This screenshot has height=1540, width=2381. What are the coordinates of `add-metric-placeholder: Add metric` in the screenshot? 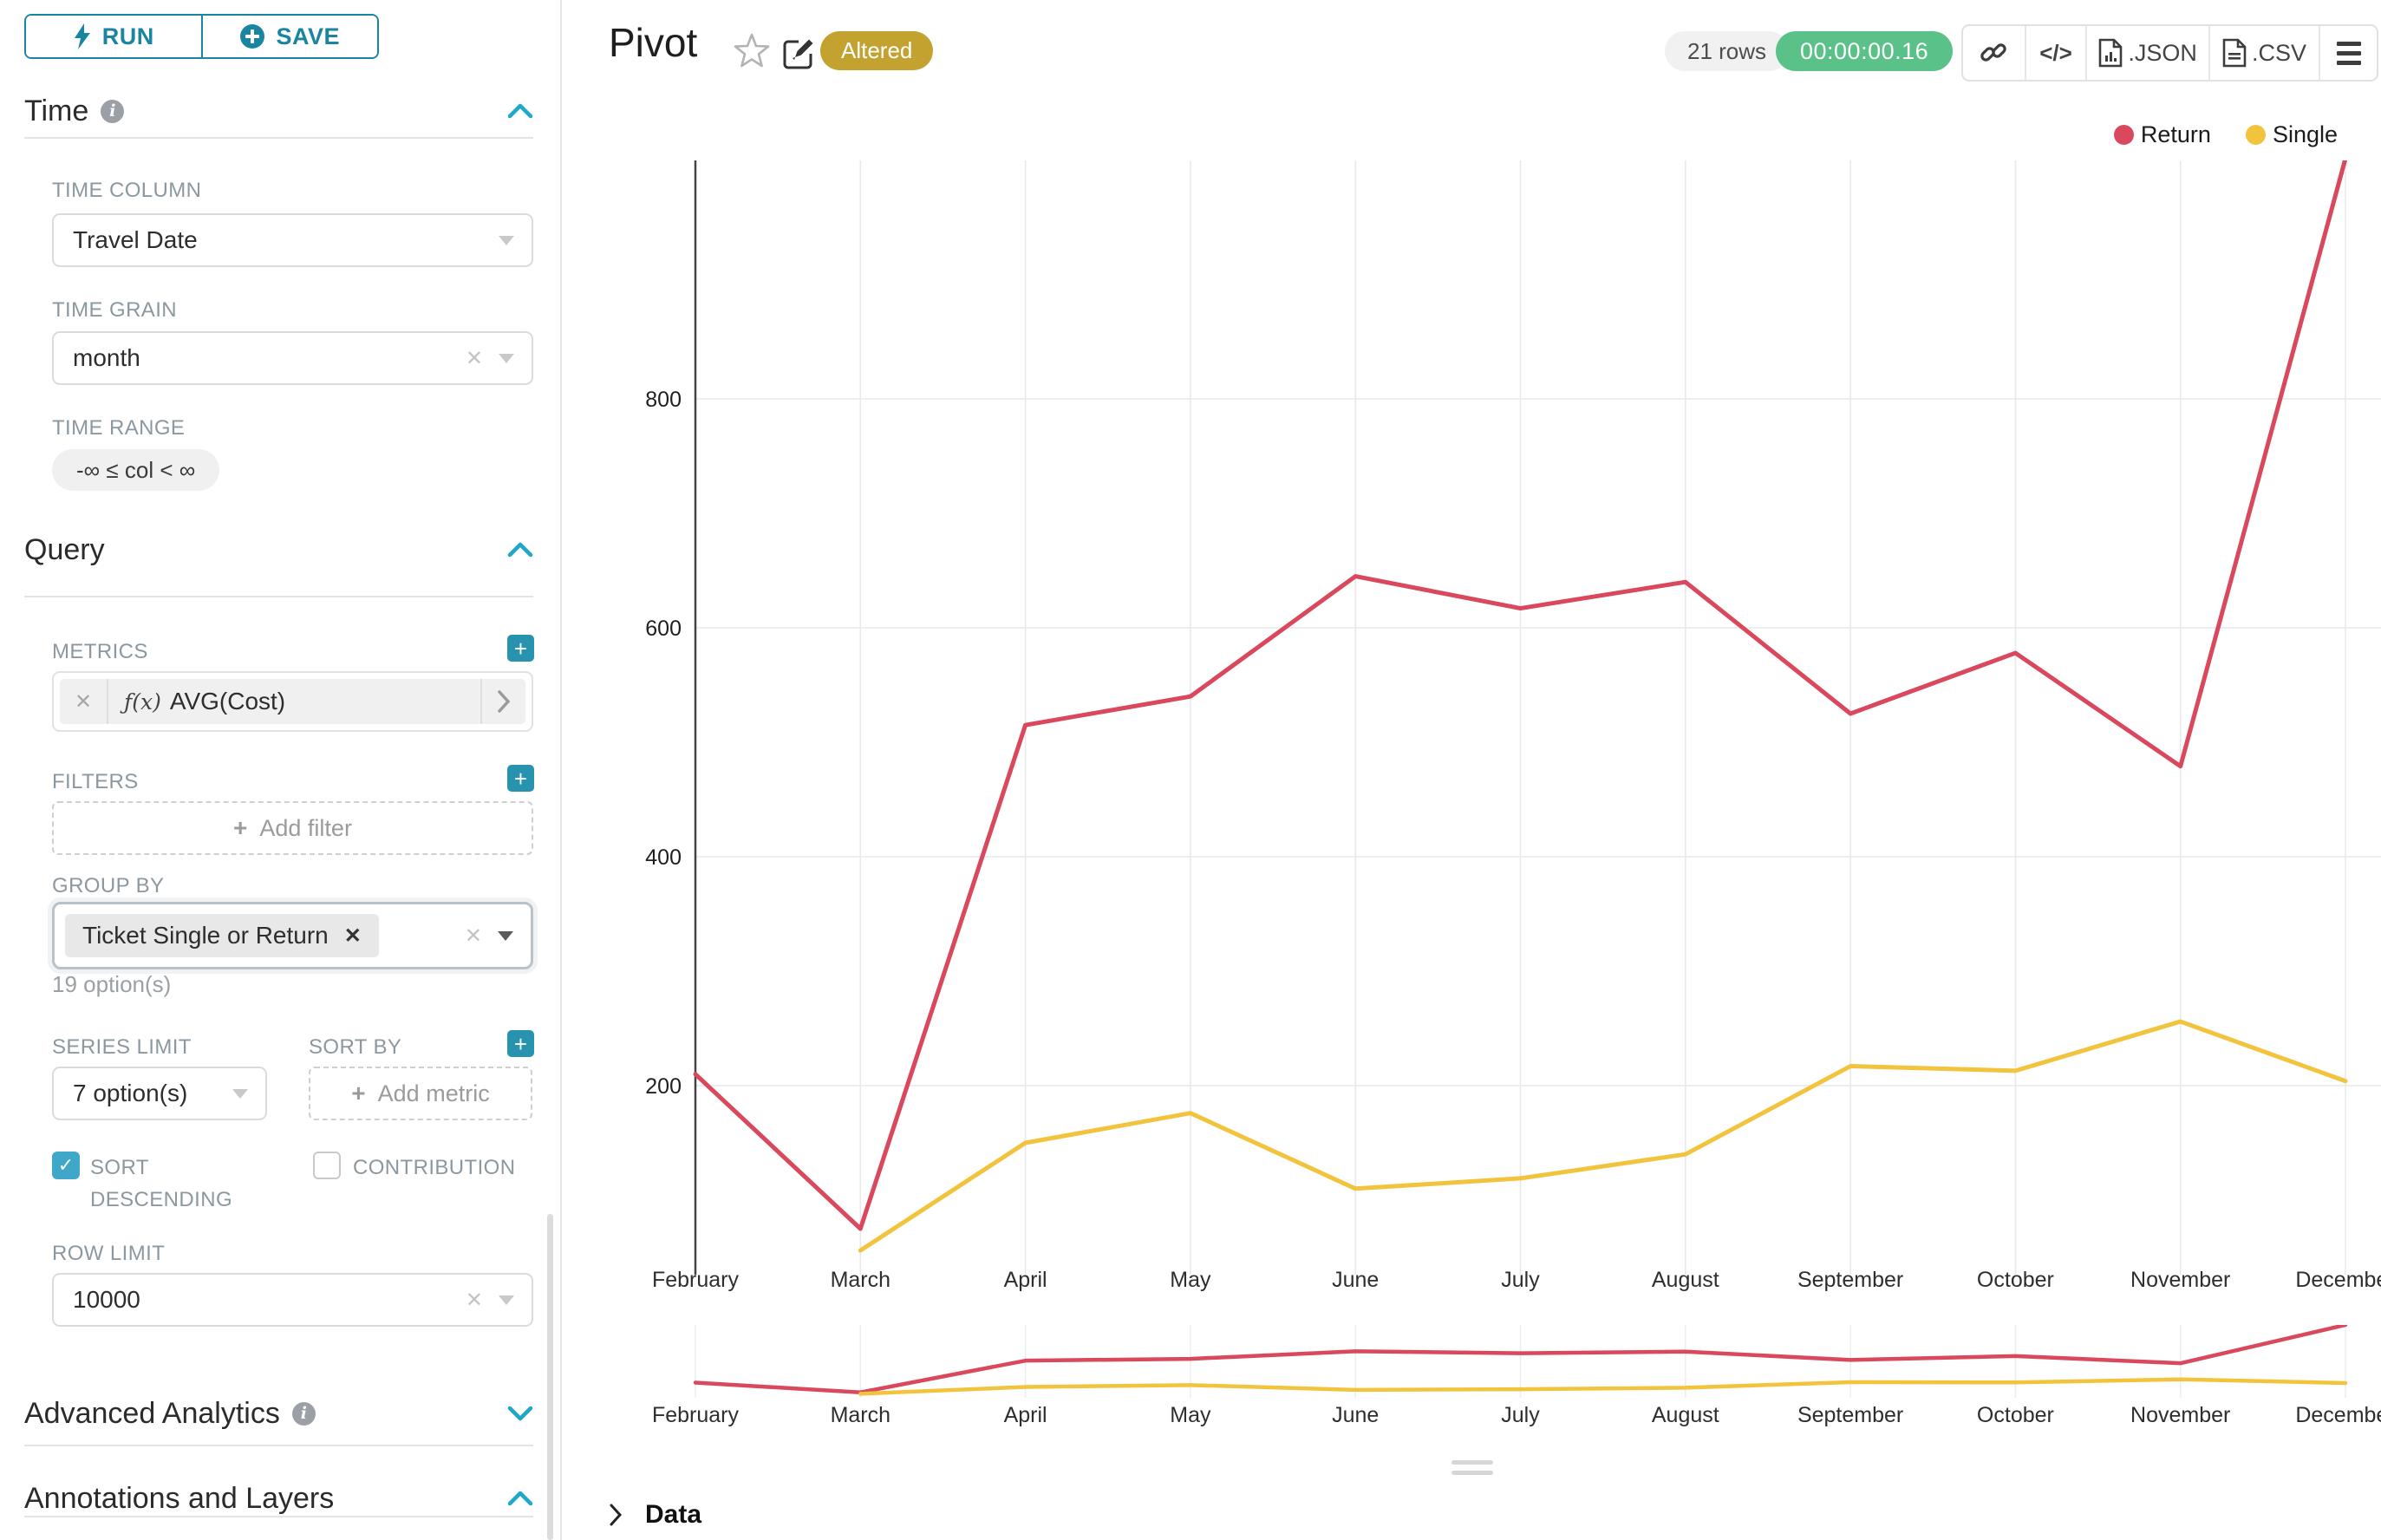 It's located at (434, 1093).